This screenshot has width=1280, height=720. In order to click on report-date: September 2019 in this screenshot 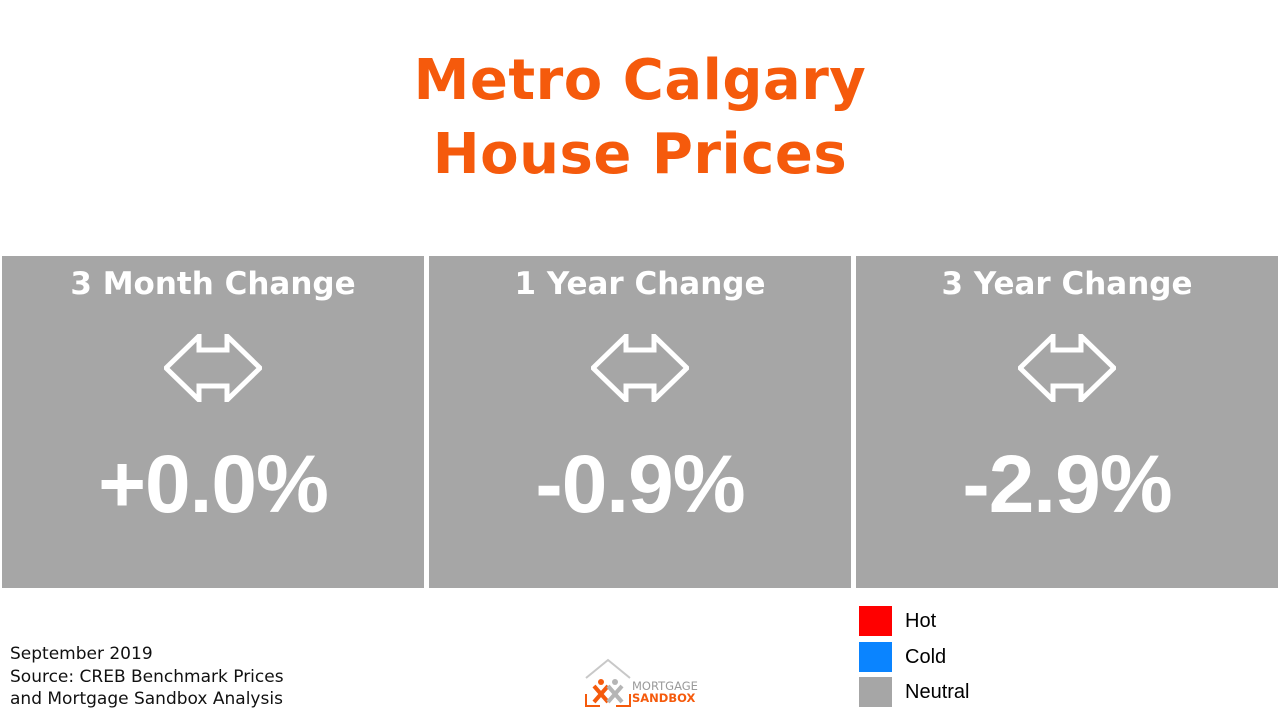, I will do `click(81, 654)`.